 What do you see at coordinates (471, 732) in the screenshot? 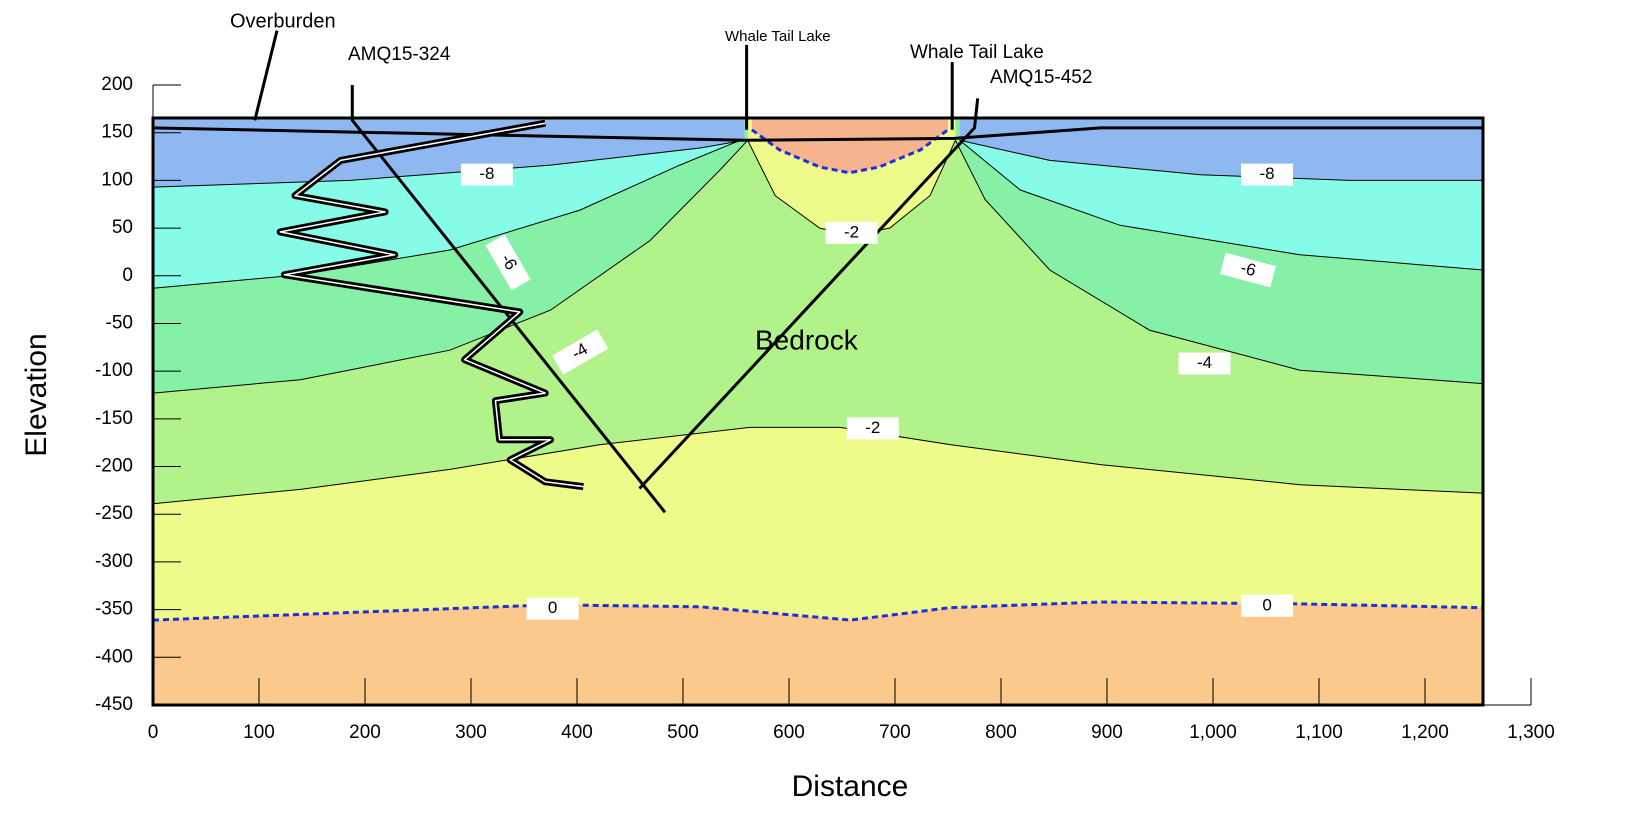
I see `x-tick-label: 300` at bounding box center [471, 732].